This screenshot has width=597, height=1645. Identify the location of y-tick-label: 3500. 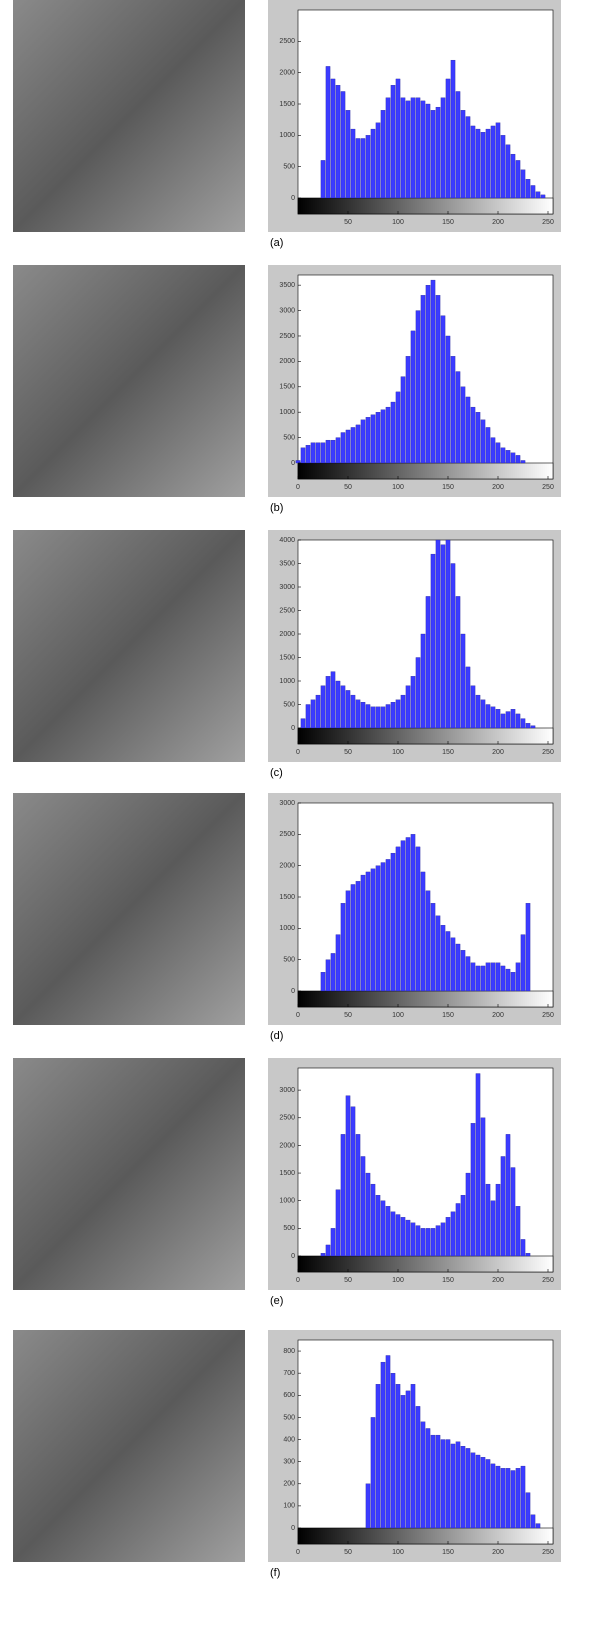
(287, 563).